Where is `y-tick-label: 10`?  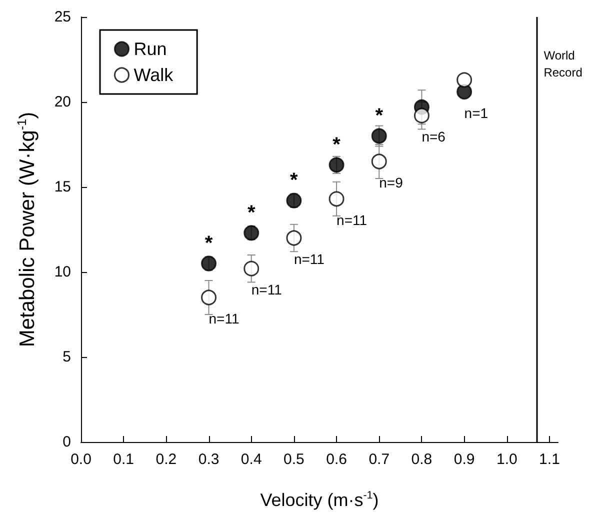 y-tick-label: 10 is located at coordinates (62, 272).